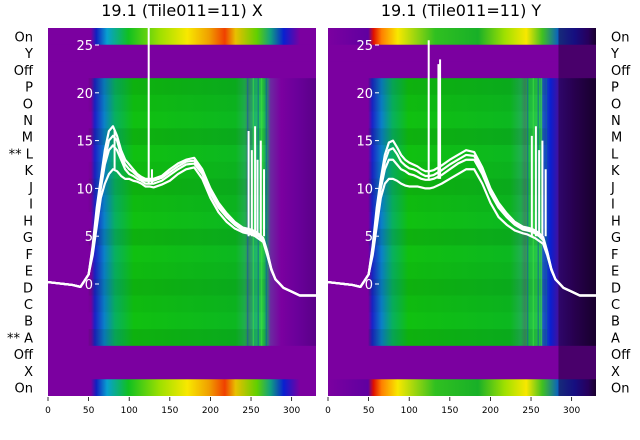 The width and height of the screenshot is (640, 440). What do you see at coordinates (615, 154) in the screenshot?
I see `row-label: L` at bounding box center [615, 154].